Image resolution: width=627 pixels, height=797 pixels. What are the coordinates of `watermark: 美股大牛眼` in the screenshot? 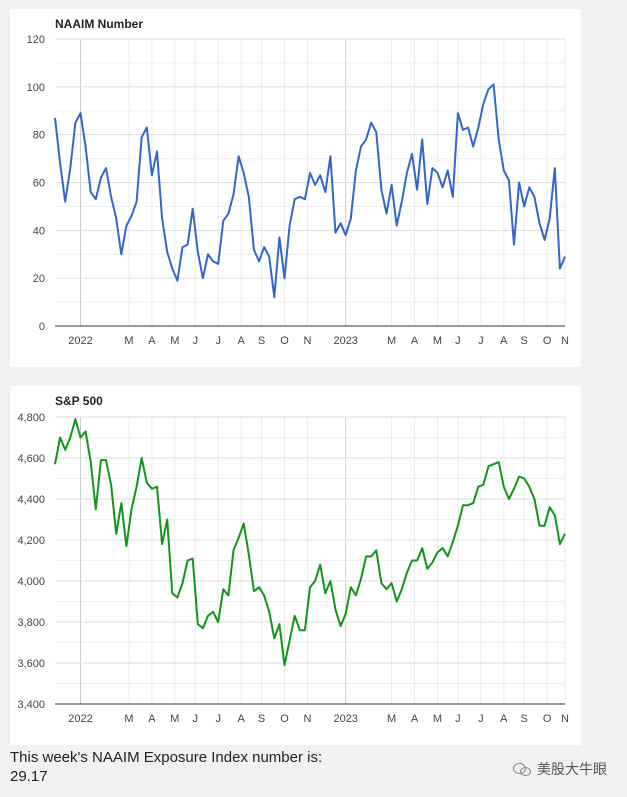 It's located at (560, 769).